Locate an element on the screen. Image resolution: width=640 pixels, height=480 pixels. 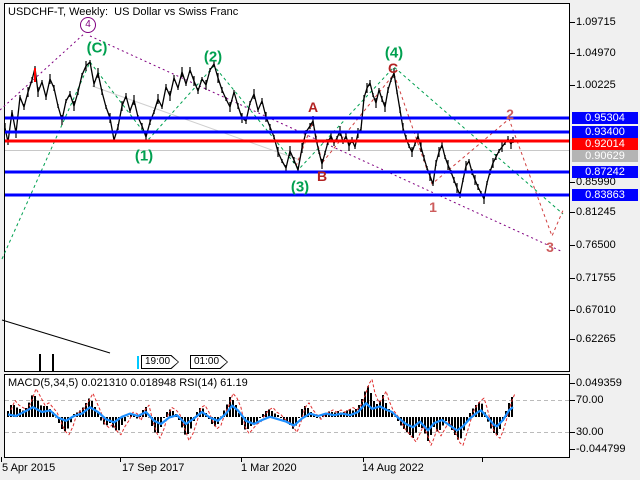
black-trendline is located at coordinates (56, 336).